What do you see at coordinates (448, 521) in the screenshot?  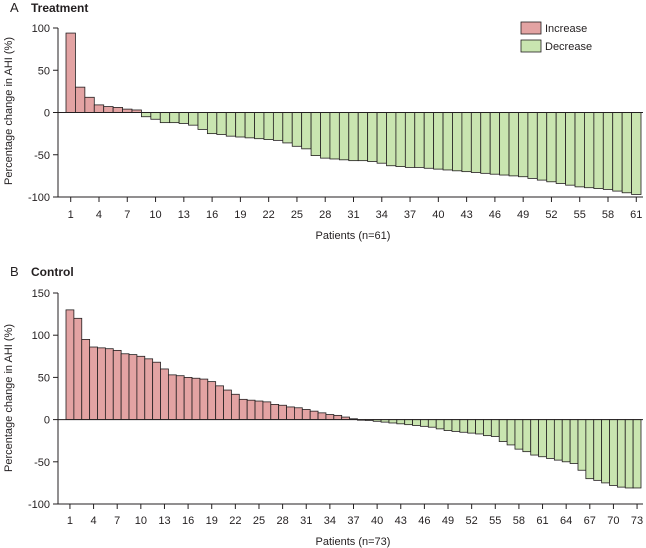 I see `panel-b-x-tick-label: 49` at bounding box center [448, 521].